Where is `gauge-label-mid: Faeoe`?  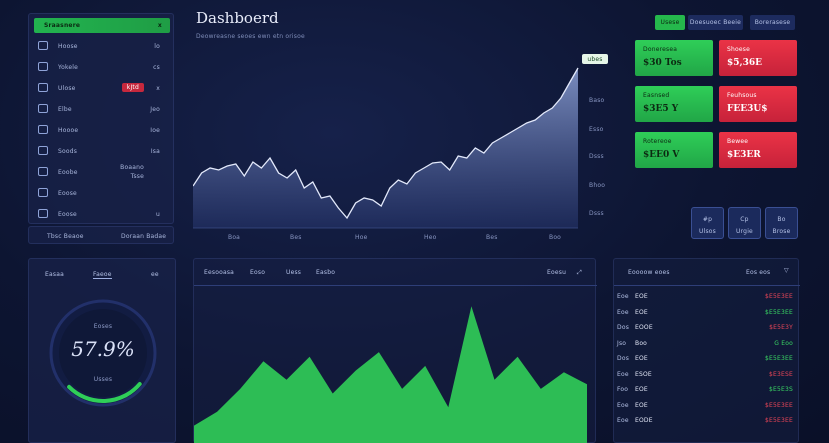
gauge-label-mid: Faeoe is located at coordinates (102, 275).